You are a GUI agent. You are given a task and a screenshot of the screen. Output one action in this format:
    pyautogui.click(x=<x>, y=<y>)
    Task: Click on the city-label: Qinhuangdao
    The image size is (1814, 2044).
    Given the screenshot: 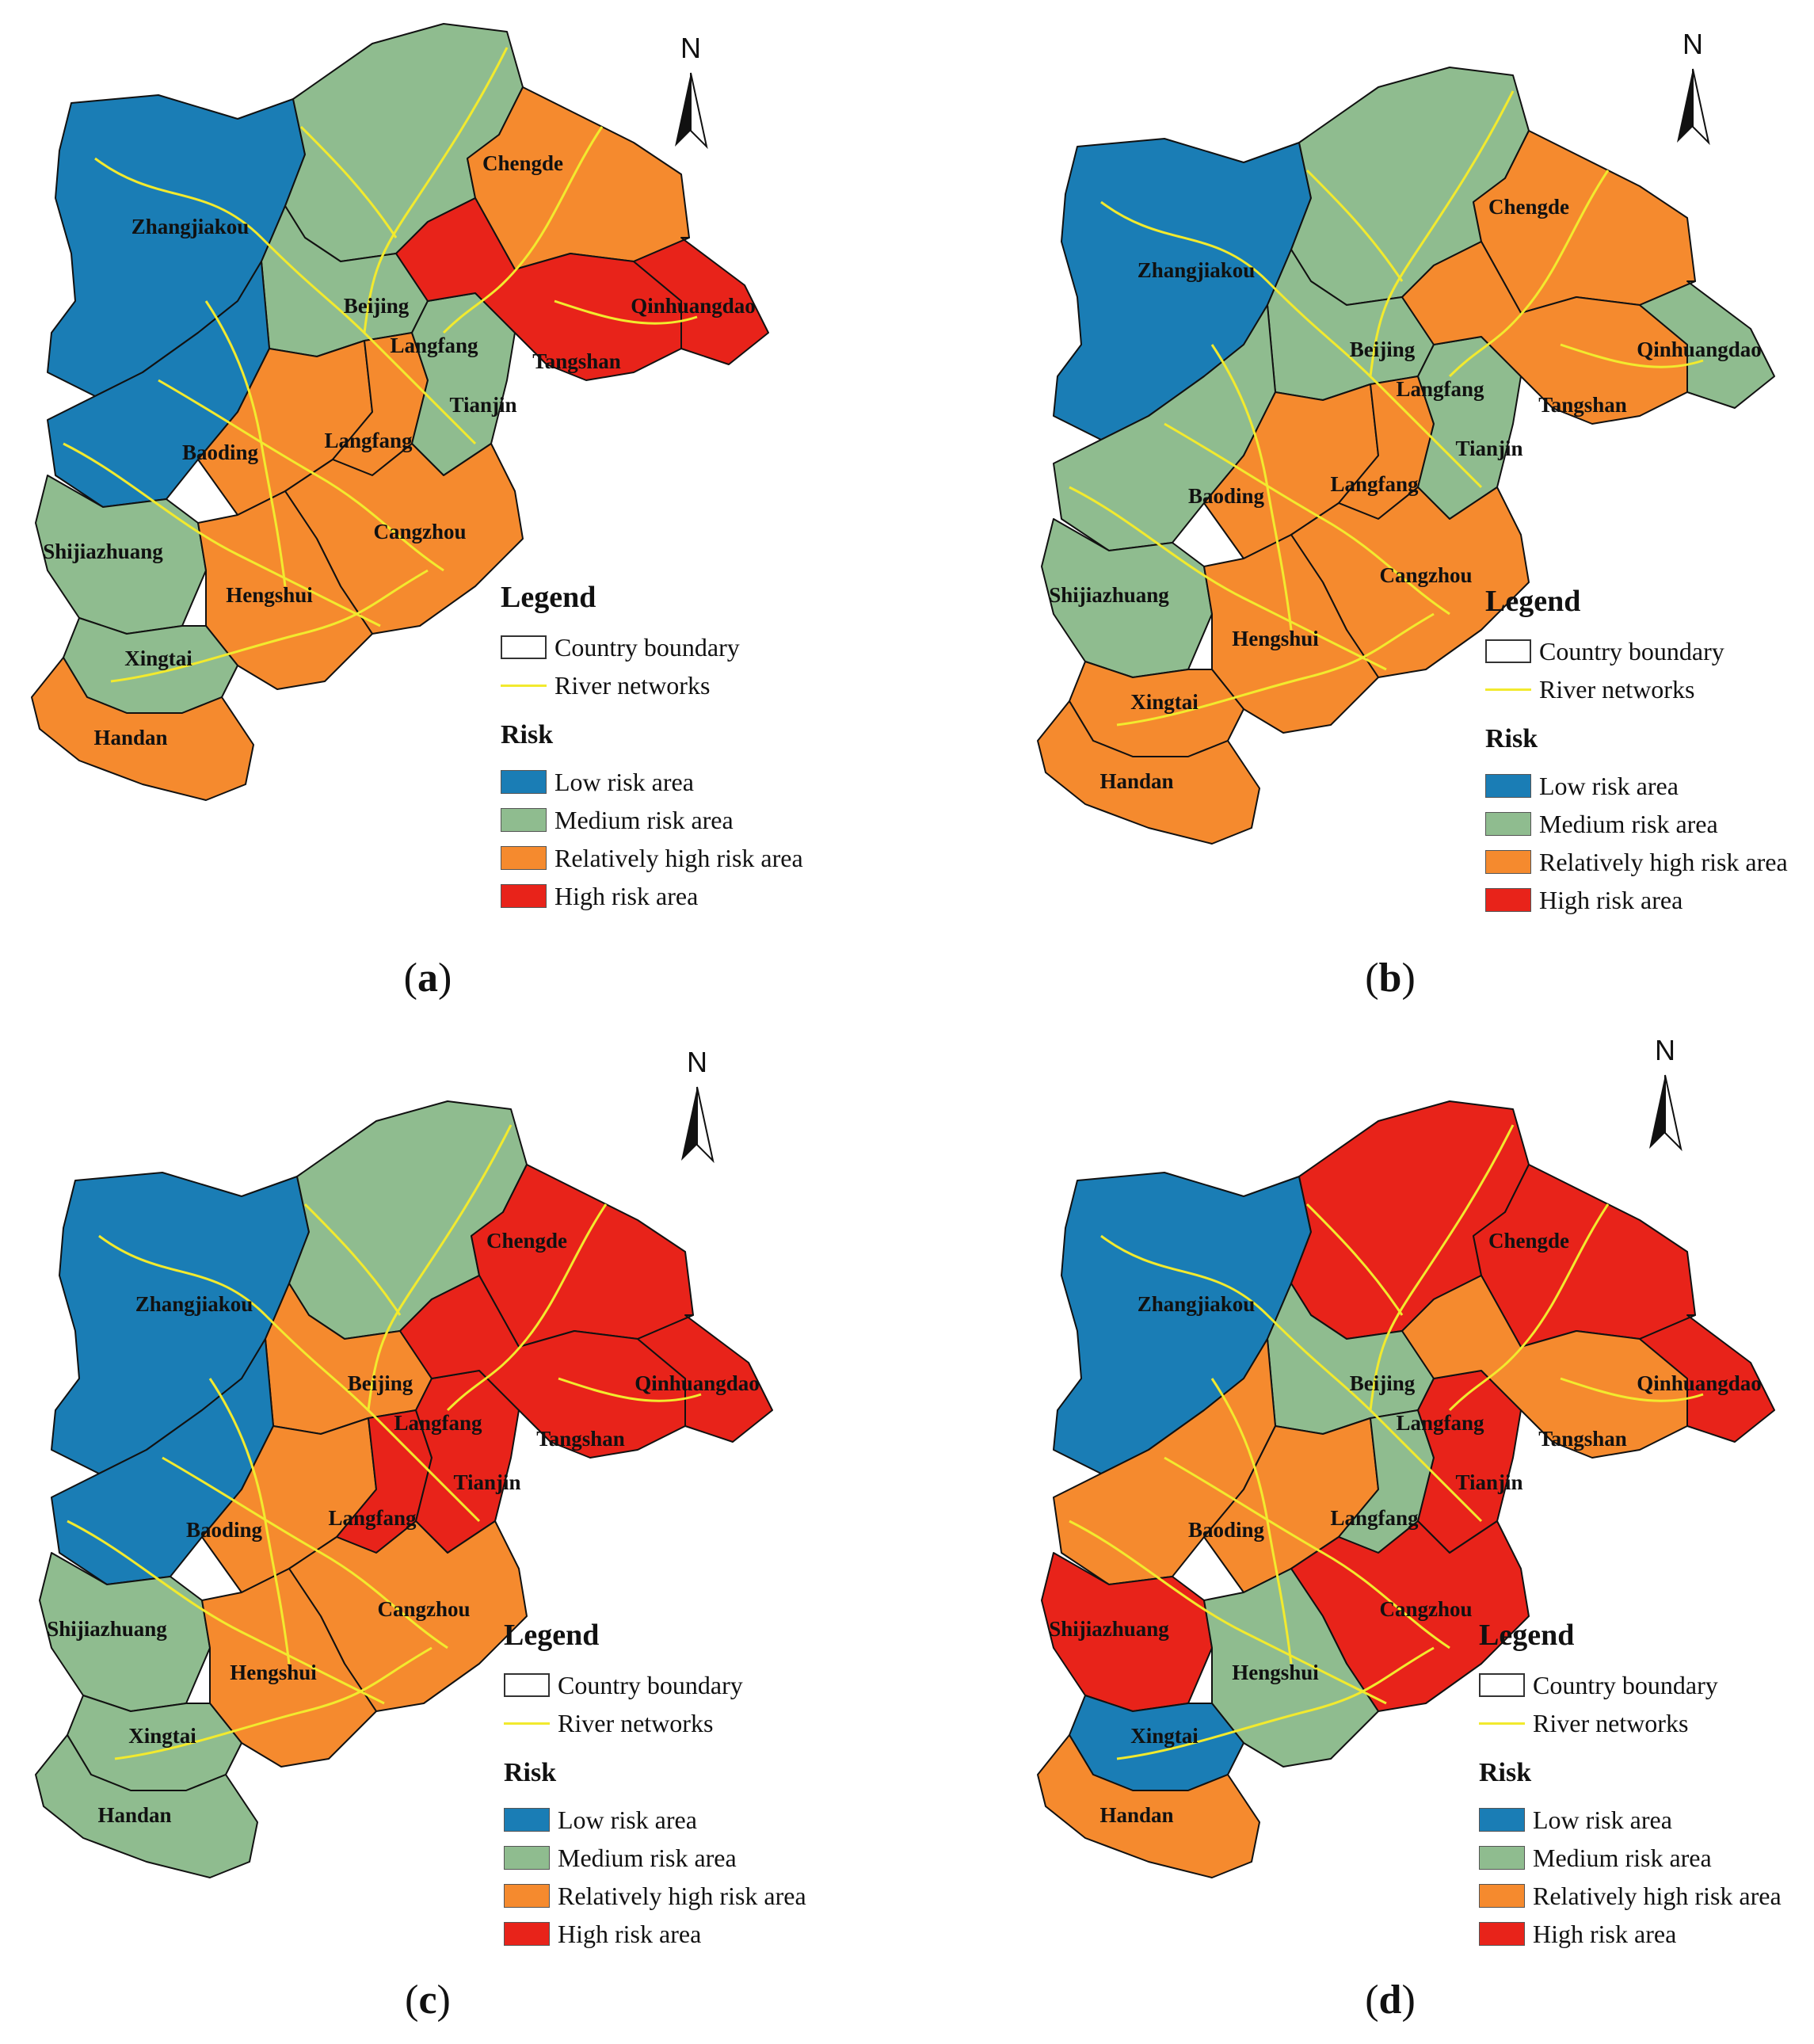 What is the action you would take?
    pyautogui.click(x=1699, y=1383)
    